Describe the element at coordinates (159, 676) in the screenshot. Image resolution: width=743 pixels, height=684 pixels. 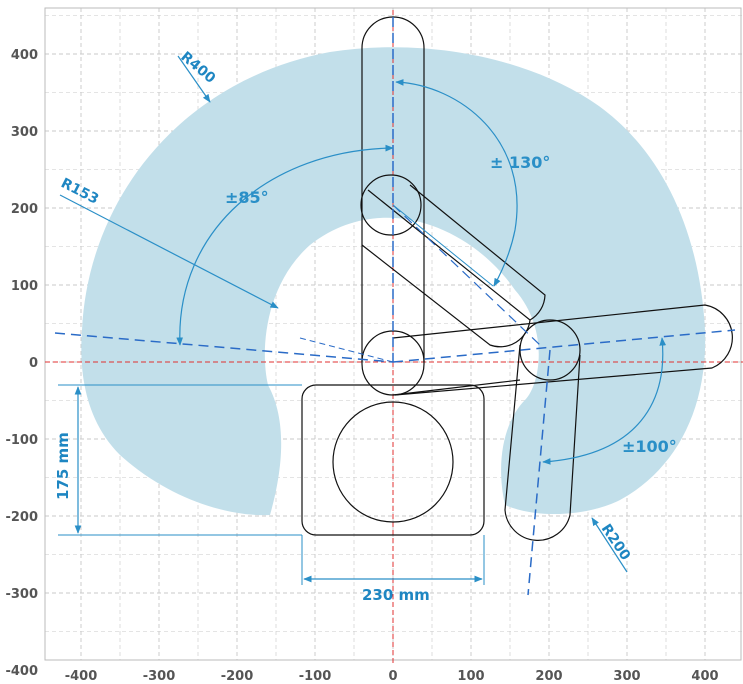
I see `x-tick-label: -300` at that location.